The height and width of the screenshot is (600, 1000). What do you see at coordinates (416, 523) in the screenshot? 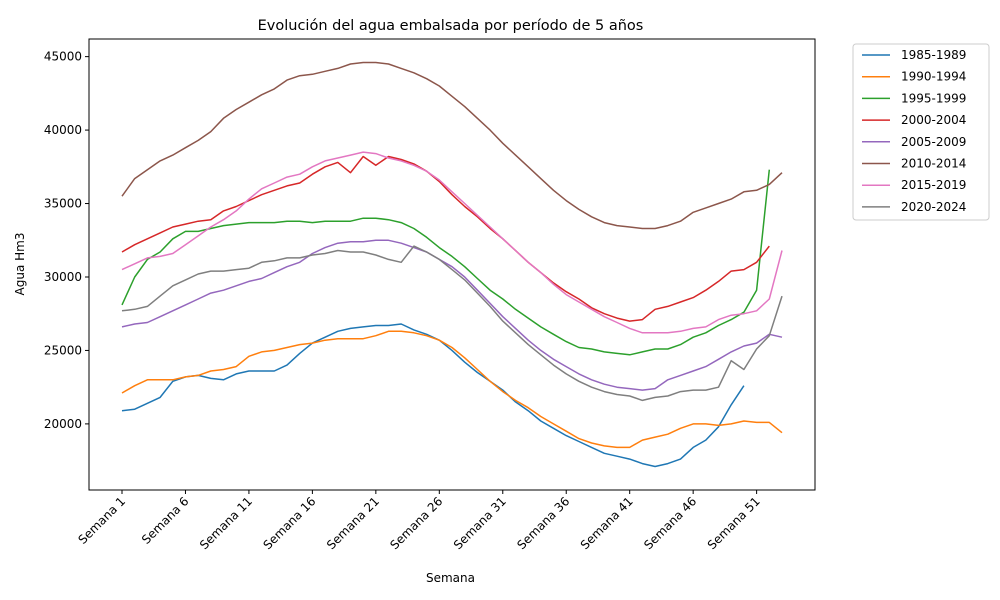
I see `x-tick-label: Semana 26` at bounding box center [416, 523].